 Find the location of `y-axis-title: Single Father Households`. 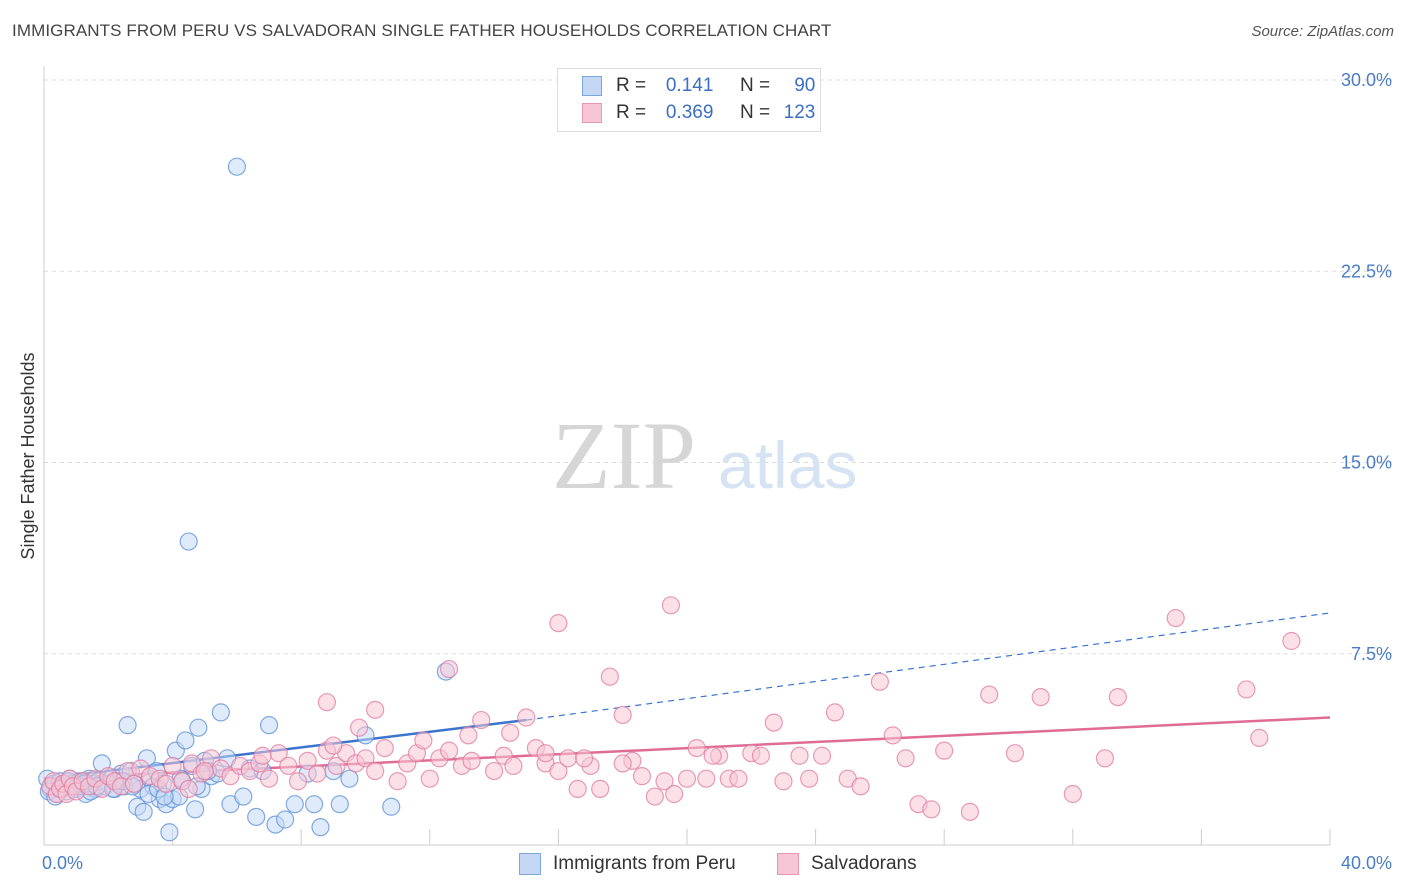

y-axis-title: Single Father Households is located at coordinates (28, 455).